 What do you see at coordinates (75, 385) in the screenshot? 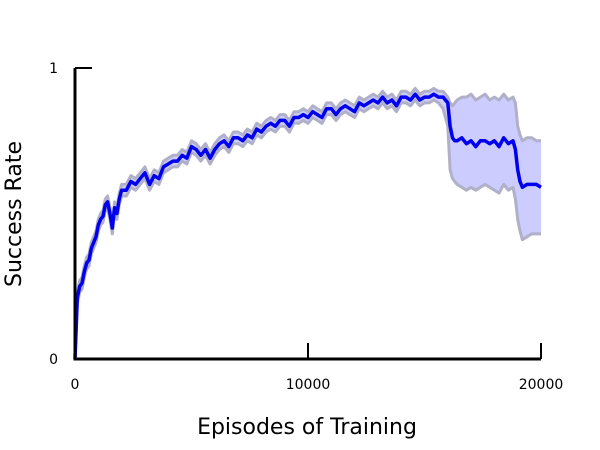
I see `x-tick-label: 0` at bounding box center [75, 385].